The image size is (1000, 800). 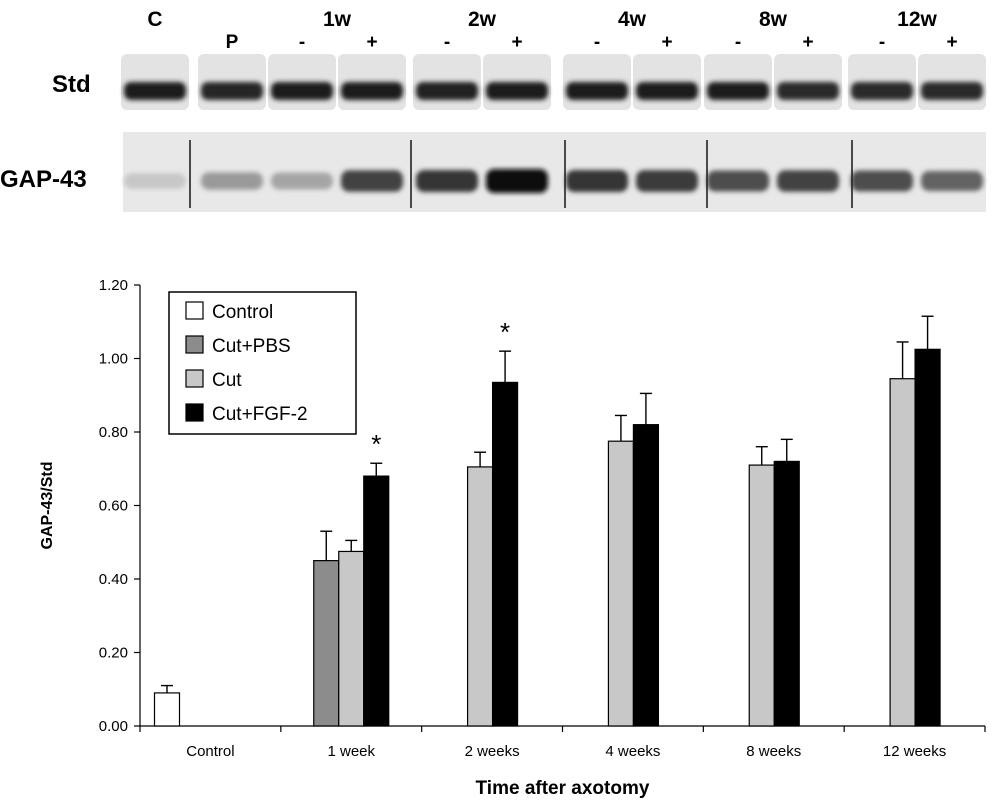 What do you see at coordinates (167, 709) in the screenshot?
I see `bar-control` at bounding box center [167, 709].